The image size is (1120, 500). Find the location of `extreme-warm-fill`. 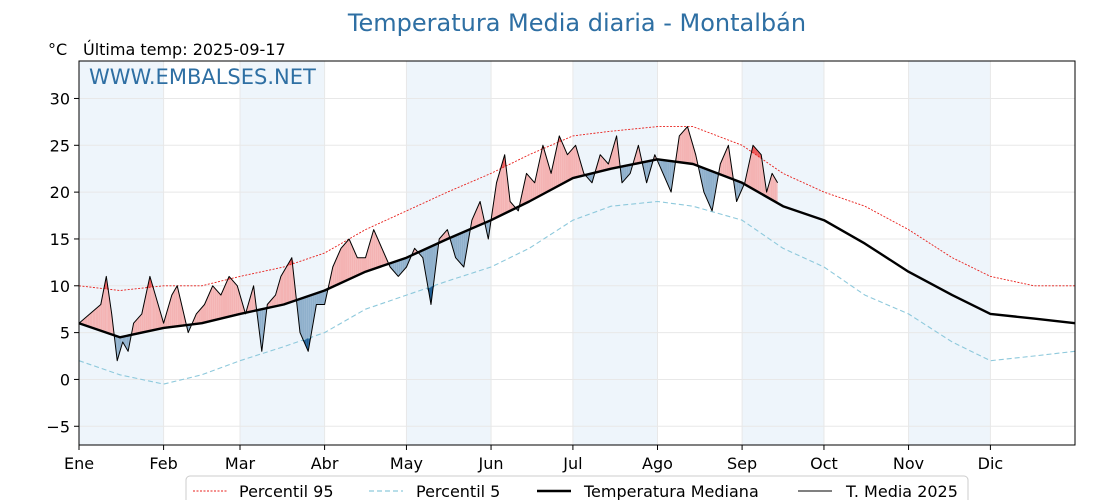

extreme-warm-fill is located at coordinates (760, 155).